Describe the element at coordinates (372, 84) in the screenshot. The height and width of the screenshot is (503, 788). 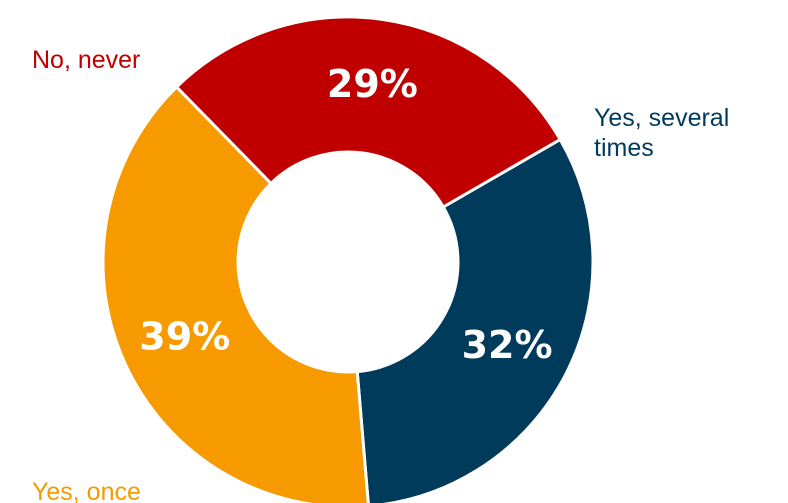
I see `value-label-no-never: 29%` at that location.